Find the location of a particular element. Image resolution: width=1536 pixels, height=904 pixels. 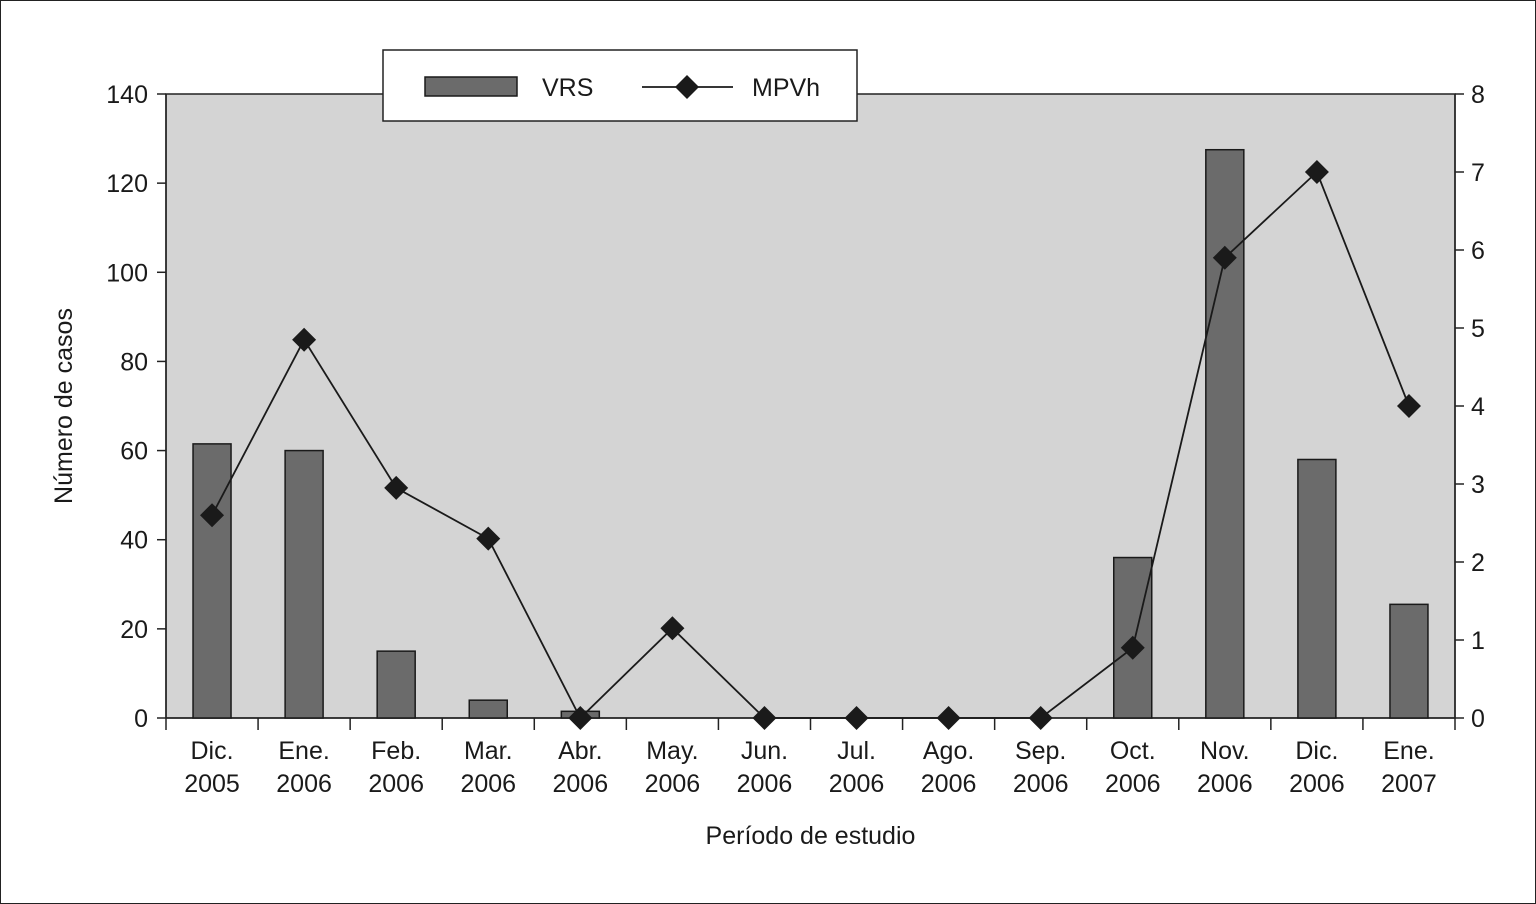

x-tick-label-month: Feb. is located at coordinates (396, 751).